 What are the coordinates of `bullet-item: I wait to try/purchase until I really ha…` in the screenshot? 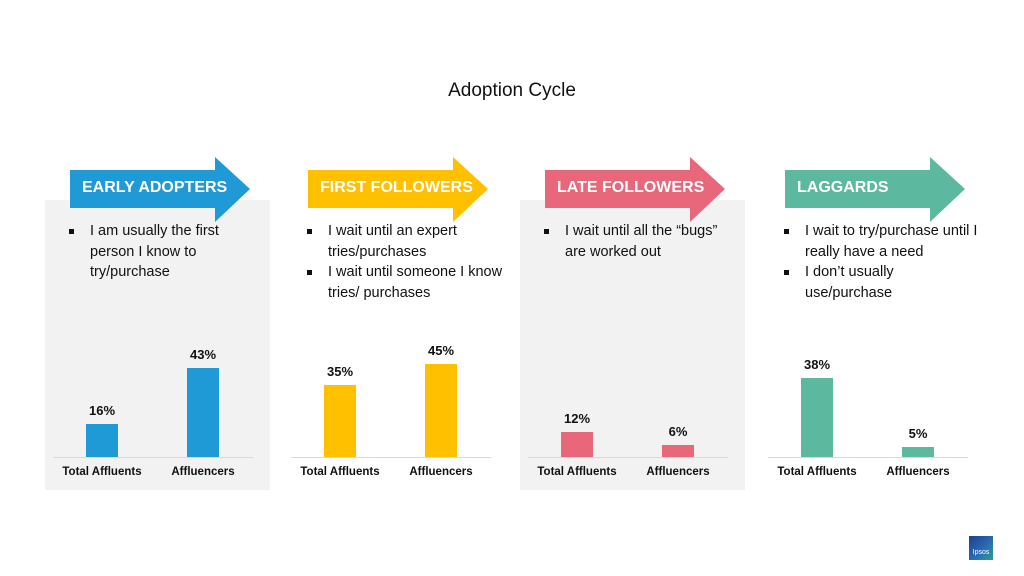 It's located at (882, 241).